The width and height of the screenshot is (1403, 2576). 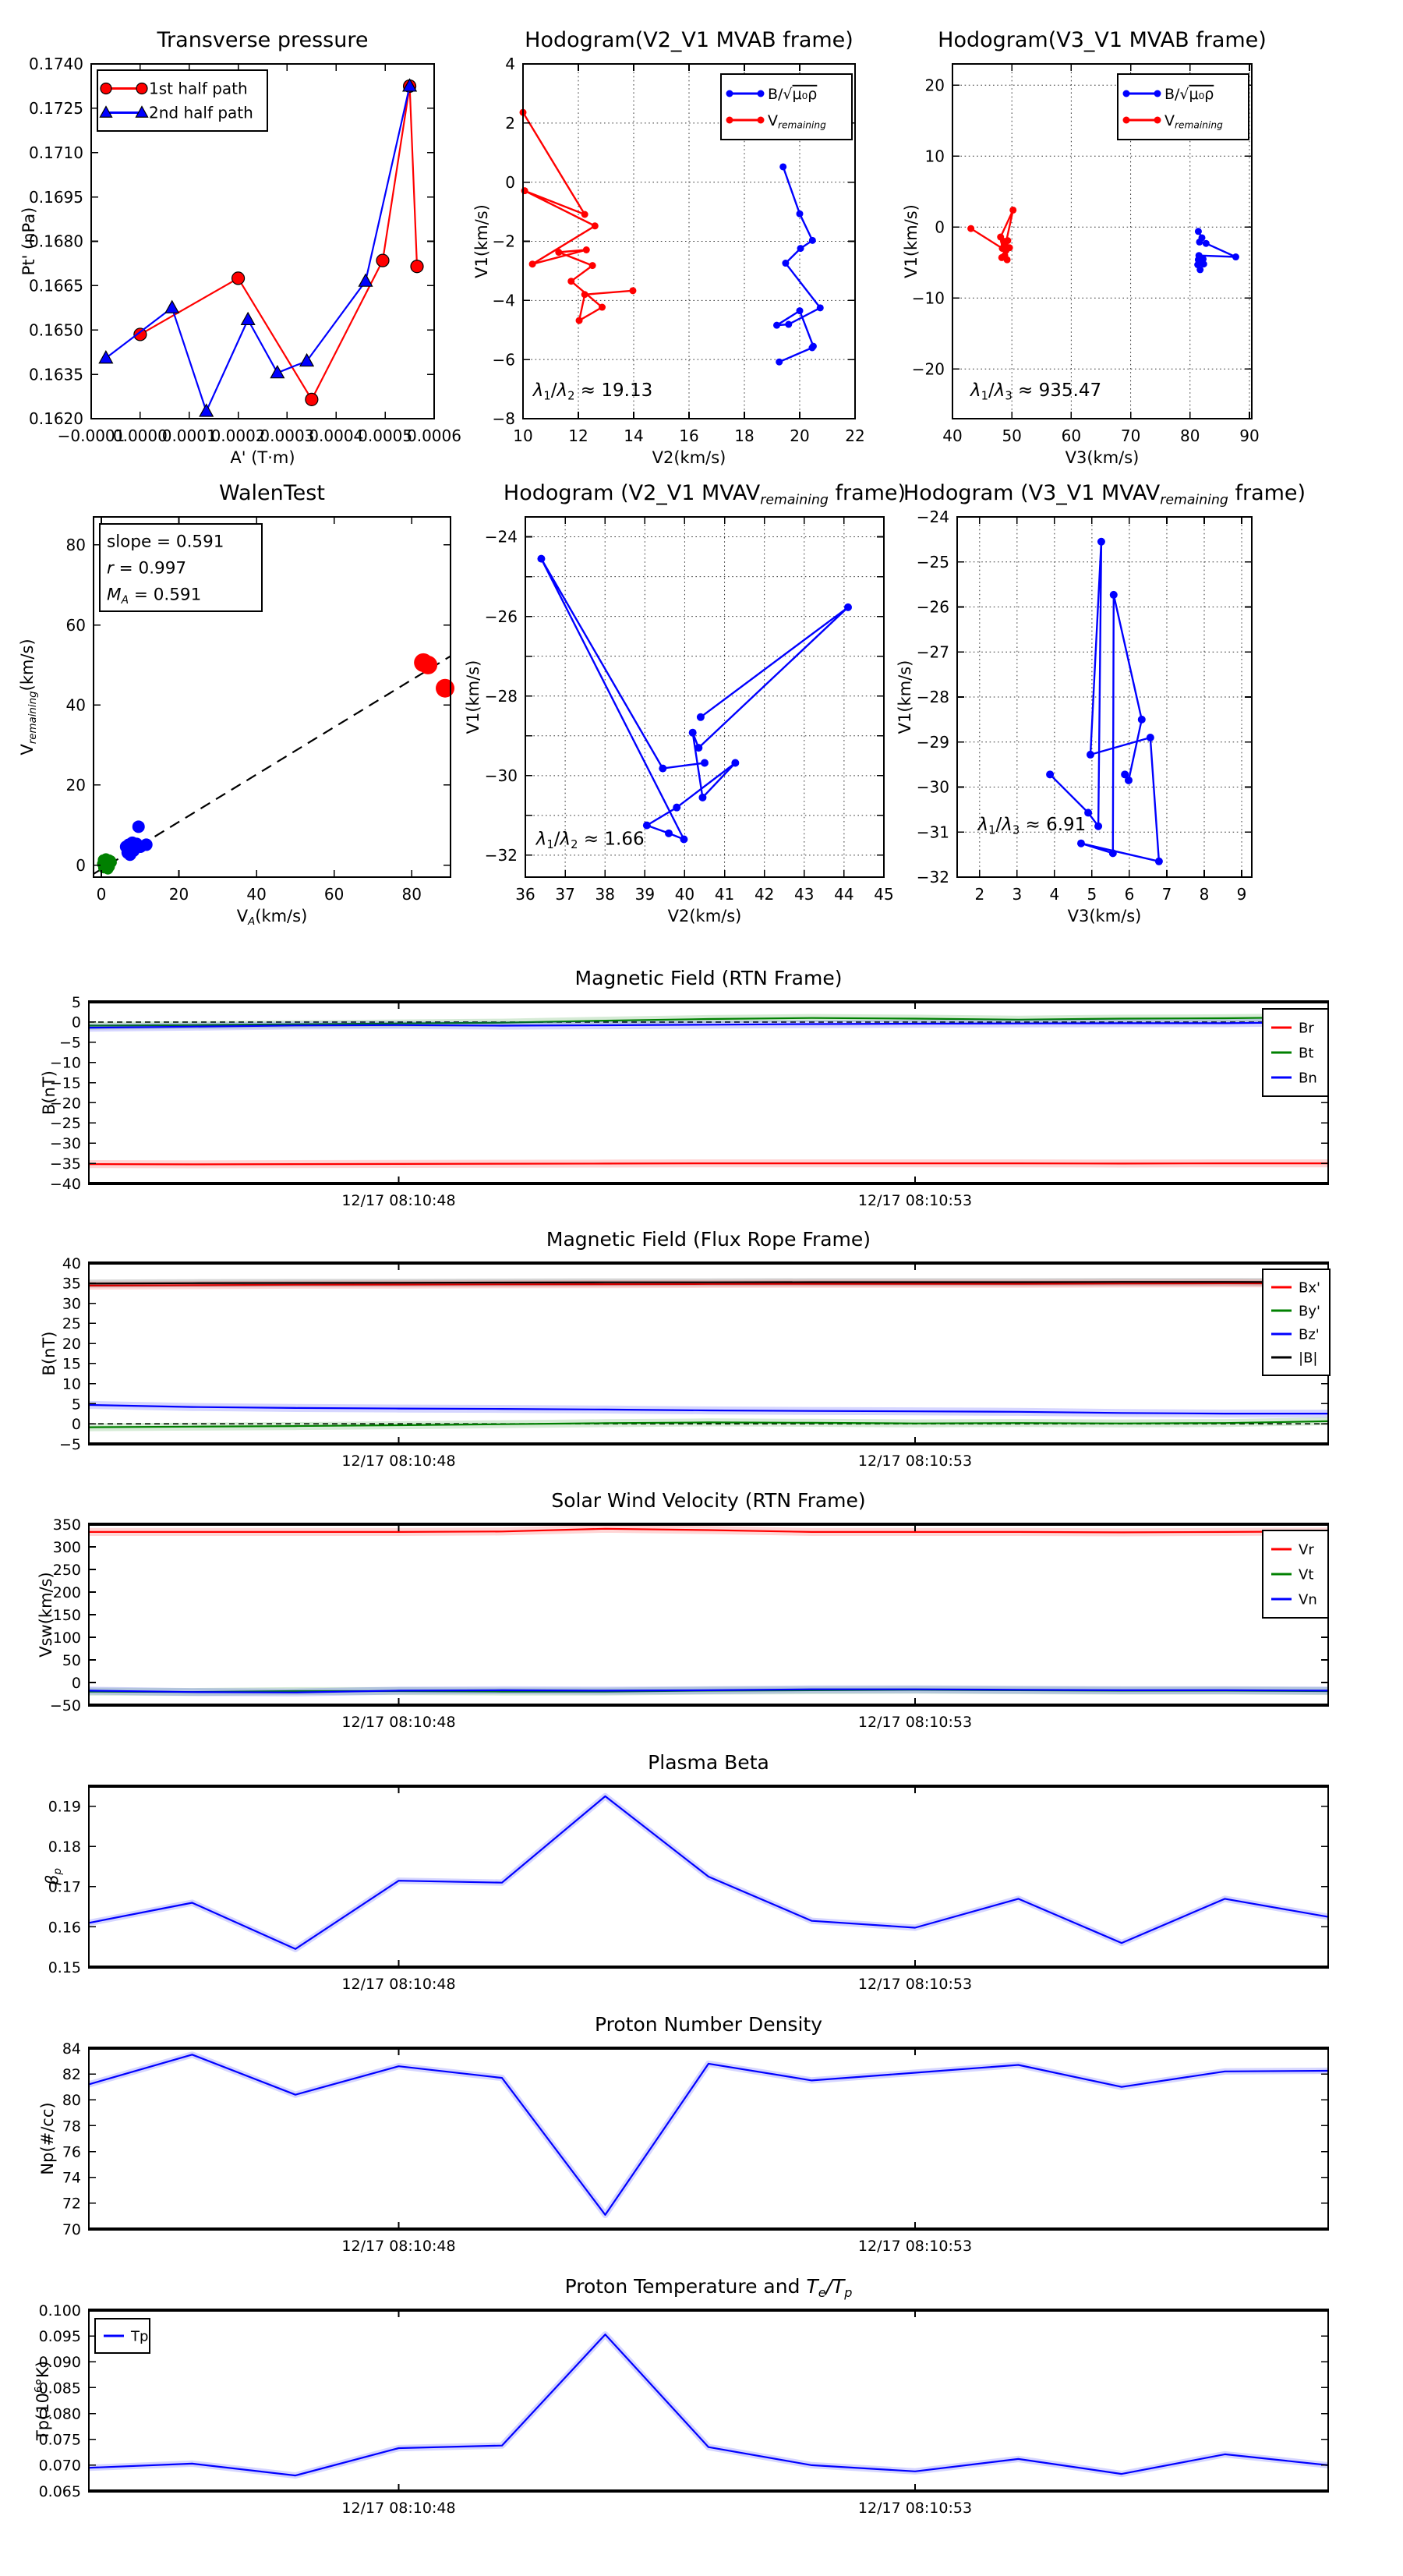 What do you see at coordinates (708, 2024) in the screenshot?
I see `proton-number-density-title: Proton Number Density` at bounding box center [708, 2024].